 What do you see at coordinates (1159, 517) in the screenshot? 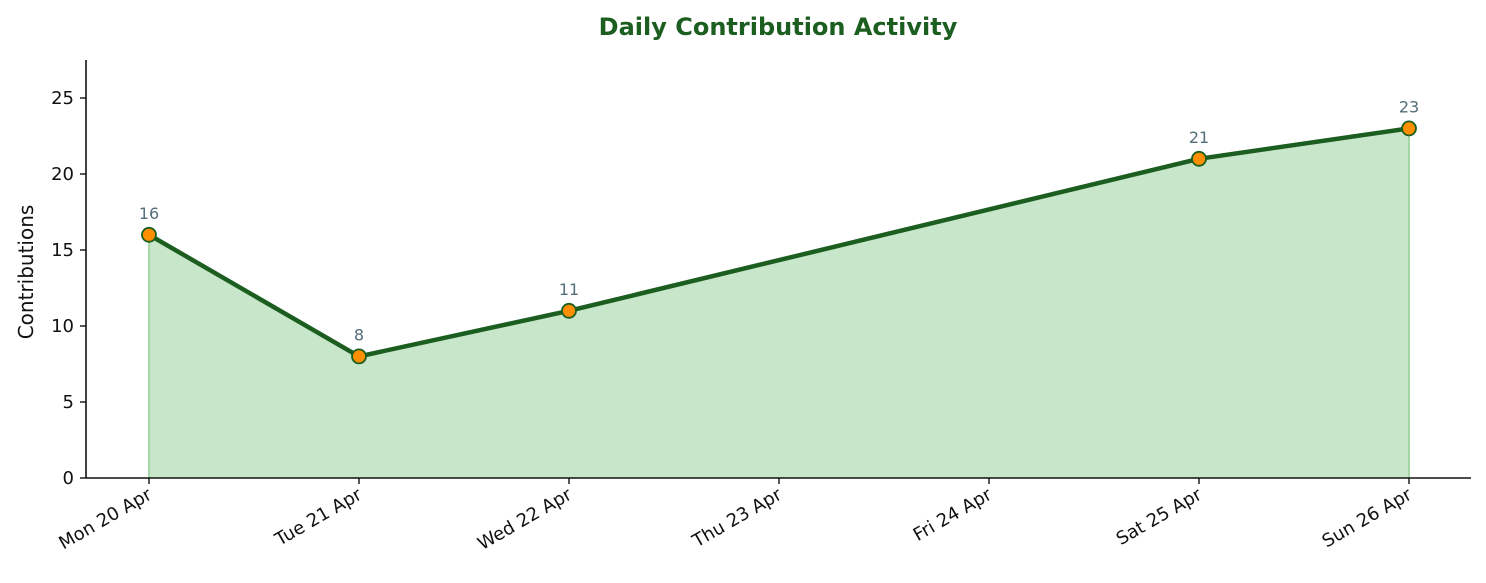
I see `x-tick-label: Sat 25 Apr` at bounding box center [1159, 517].